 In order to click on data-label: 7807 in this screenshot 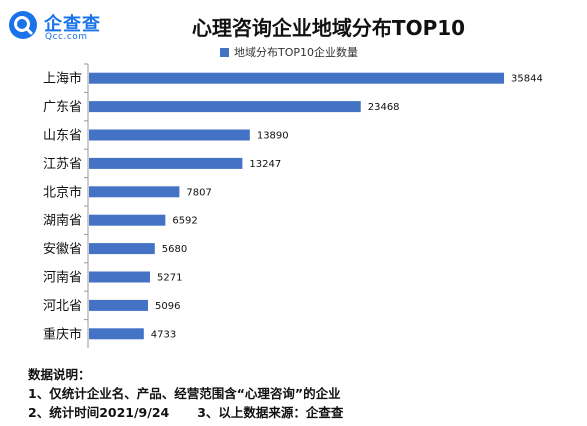, I will do `click(198, 192)`.